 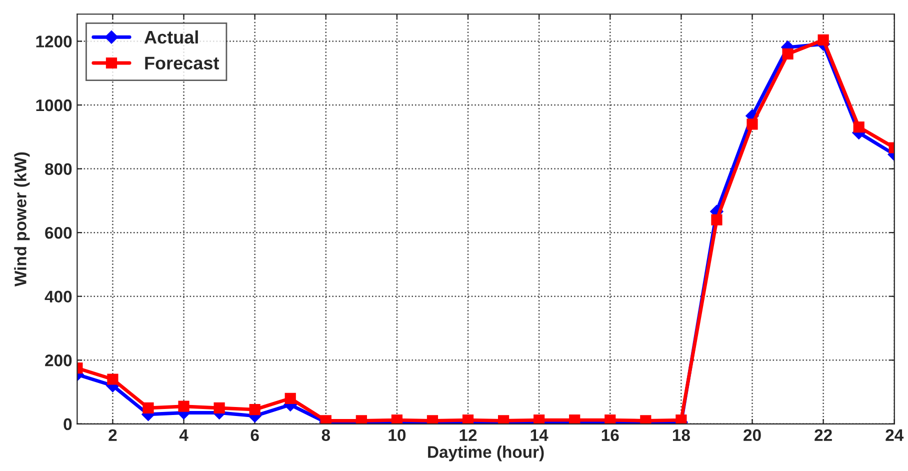 I want to click on x-tick-label: 10, so click(x=397, y=435).